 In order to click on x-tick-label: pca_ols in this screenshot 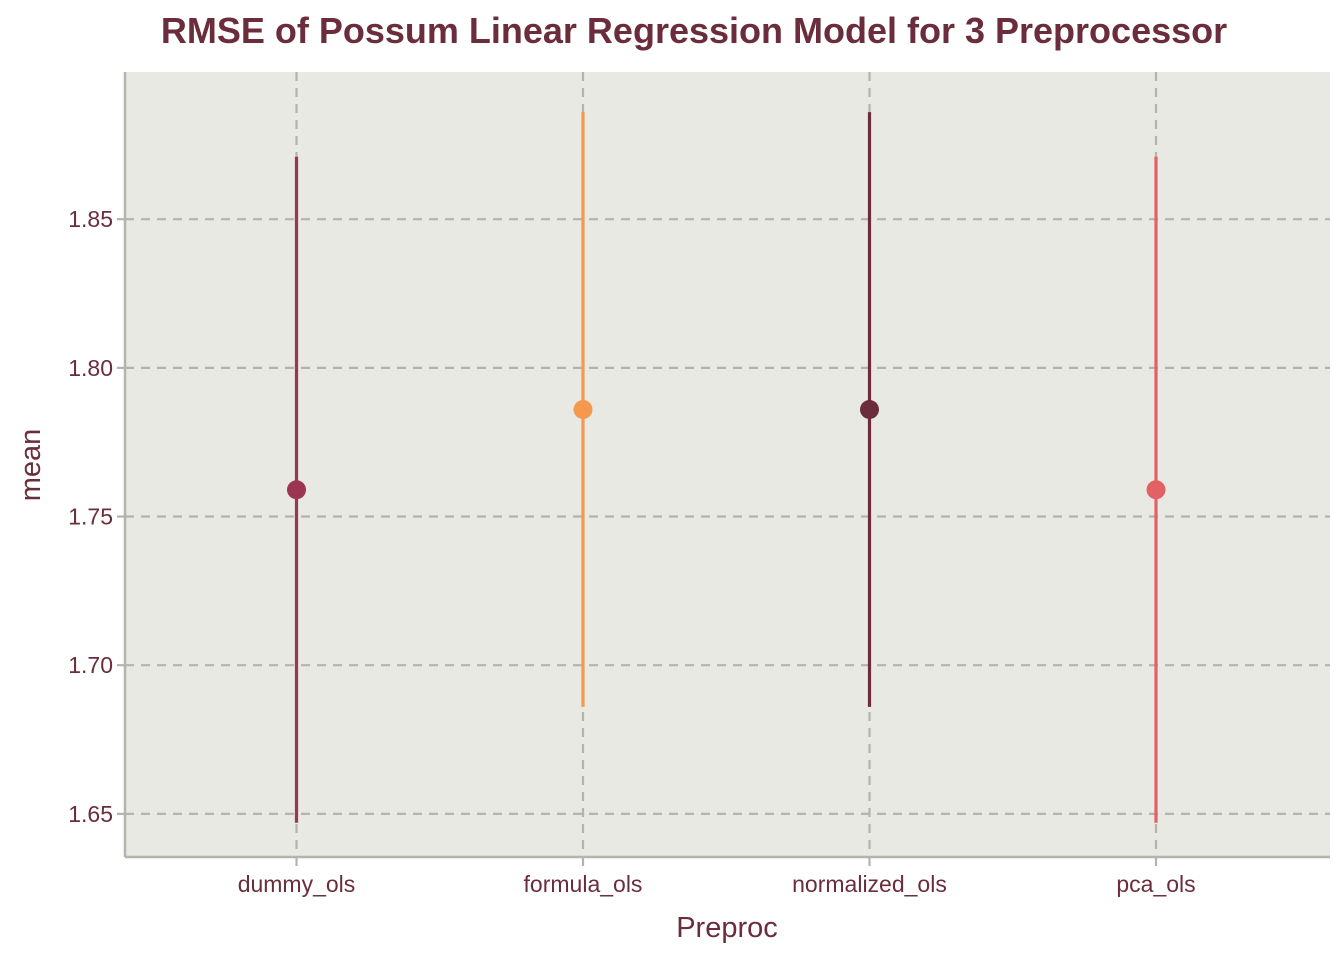, I will do `click(1155, 884)`.